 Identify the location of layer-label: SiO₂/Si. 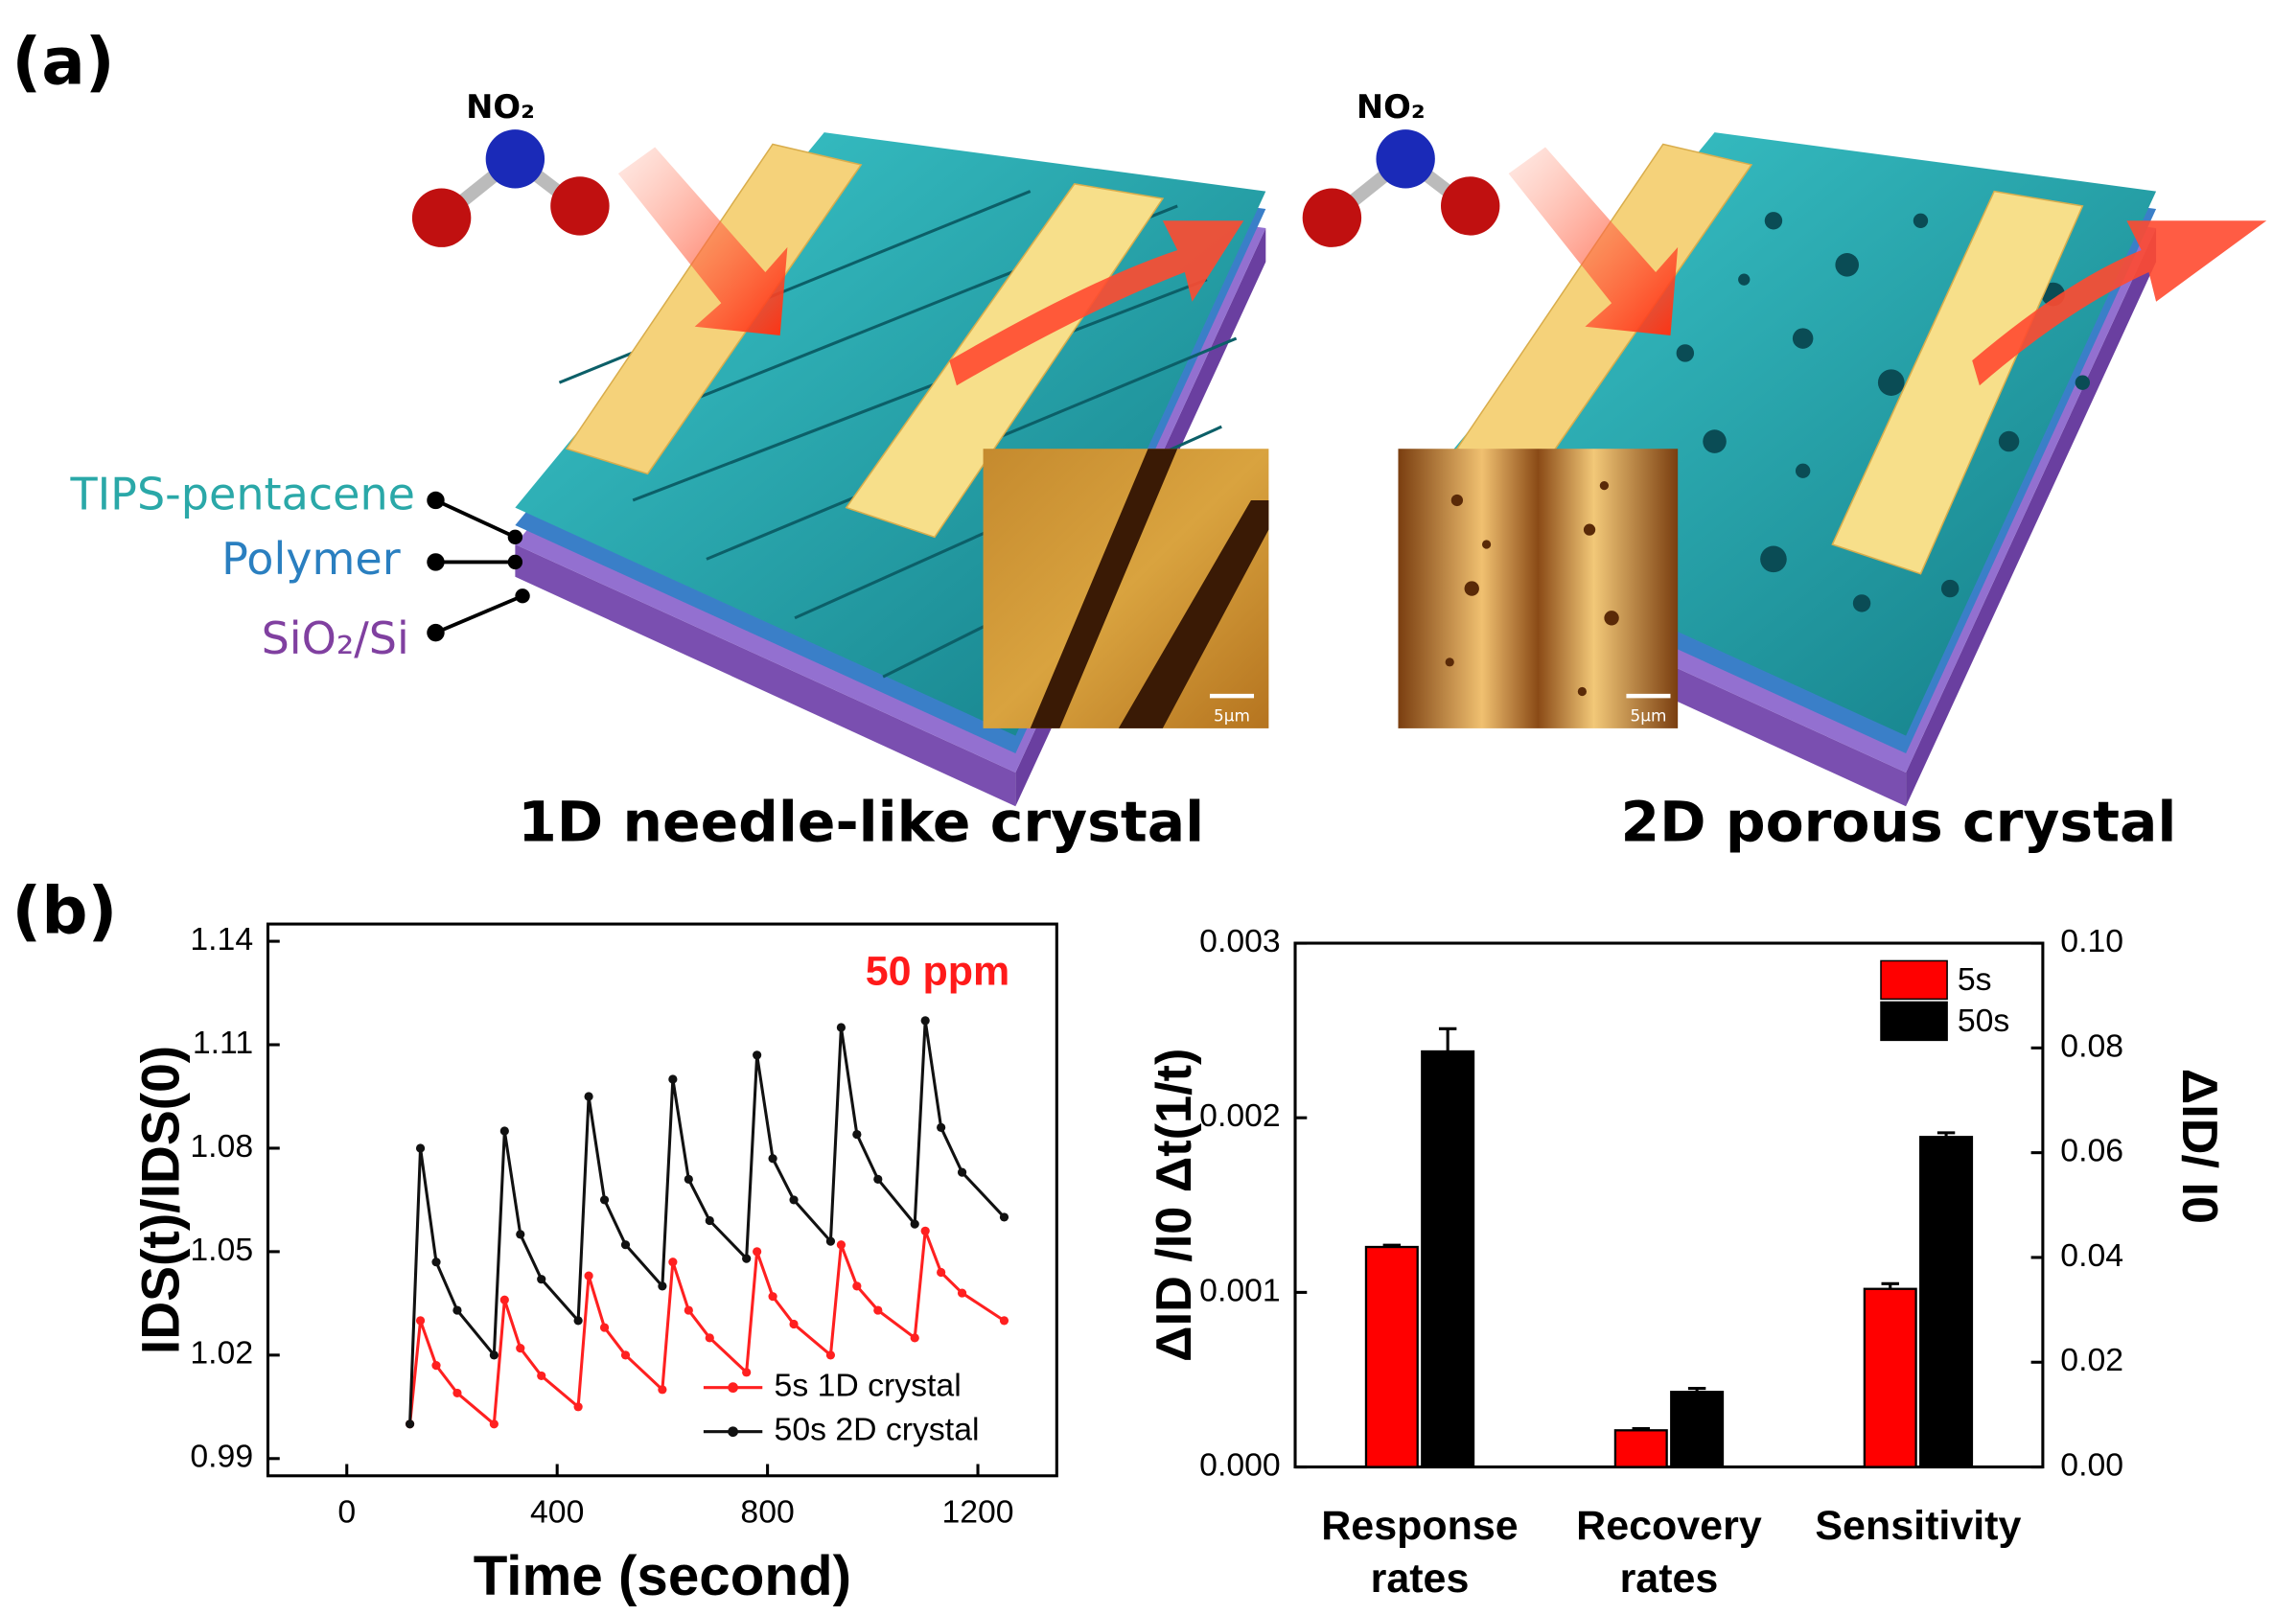
(335, 638).